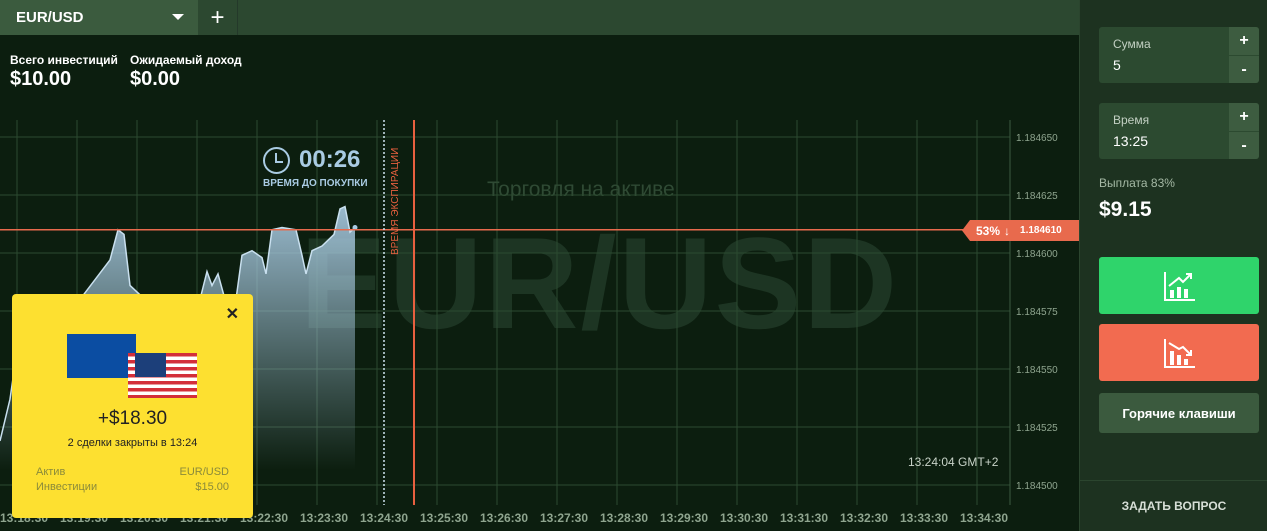 The image size is (1267, 531). I want to click on x-tick-label: 13:23:30, so click(324, 518).